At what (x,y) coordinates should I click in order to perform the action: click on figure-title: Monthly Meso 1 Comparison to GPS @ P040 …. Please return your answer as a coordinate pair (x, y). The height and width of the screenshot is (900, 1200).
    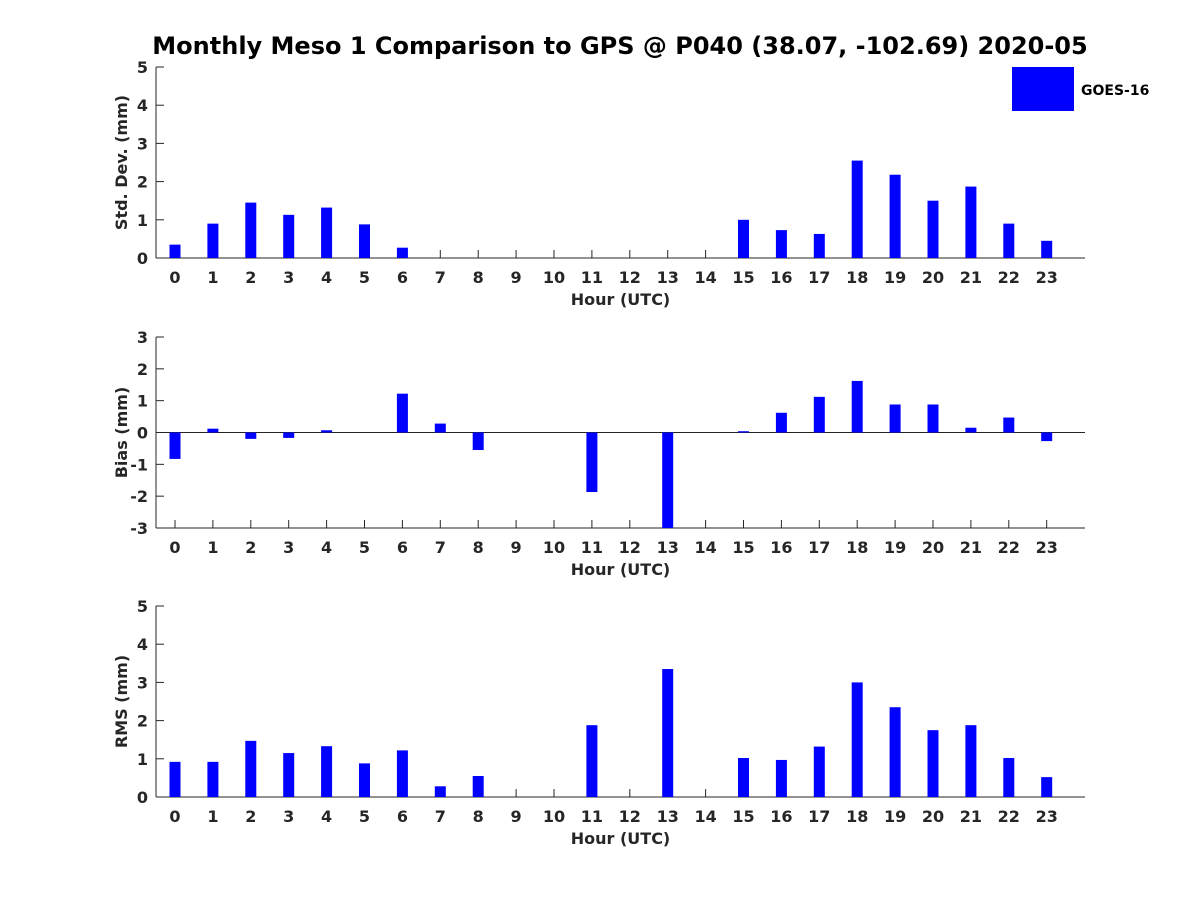
    Looking at the image, I should click on (619, 46).